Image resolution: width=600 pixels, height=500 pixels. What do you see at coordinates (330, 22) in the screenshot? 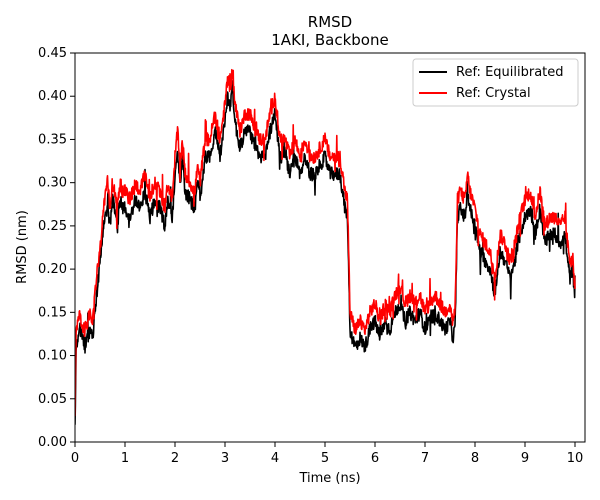
I see `chart-title: RMSD` at bounding box center [330, 22].